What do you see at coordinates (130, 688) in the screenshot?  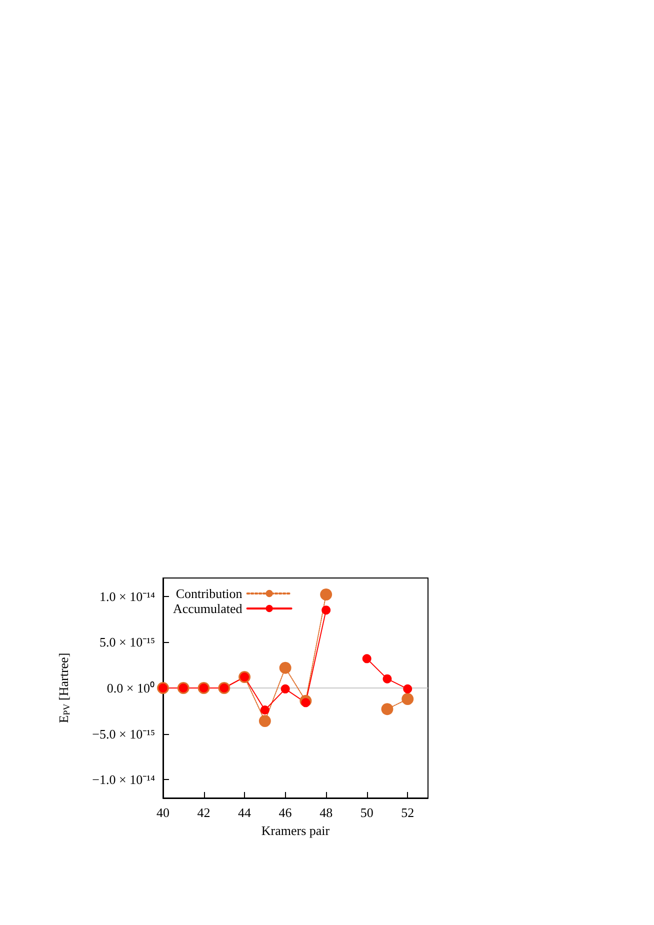 I see `y-tick-label: 0.0 × 10⁰` at bounding box center [130, 688].